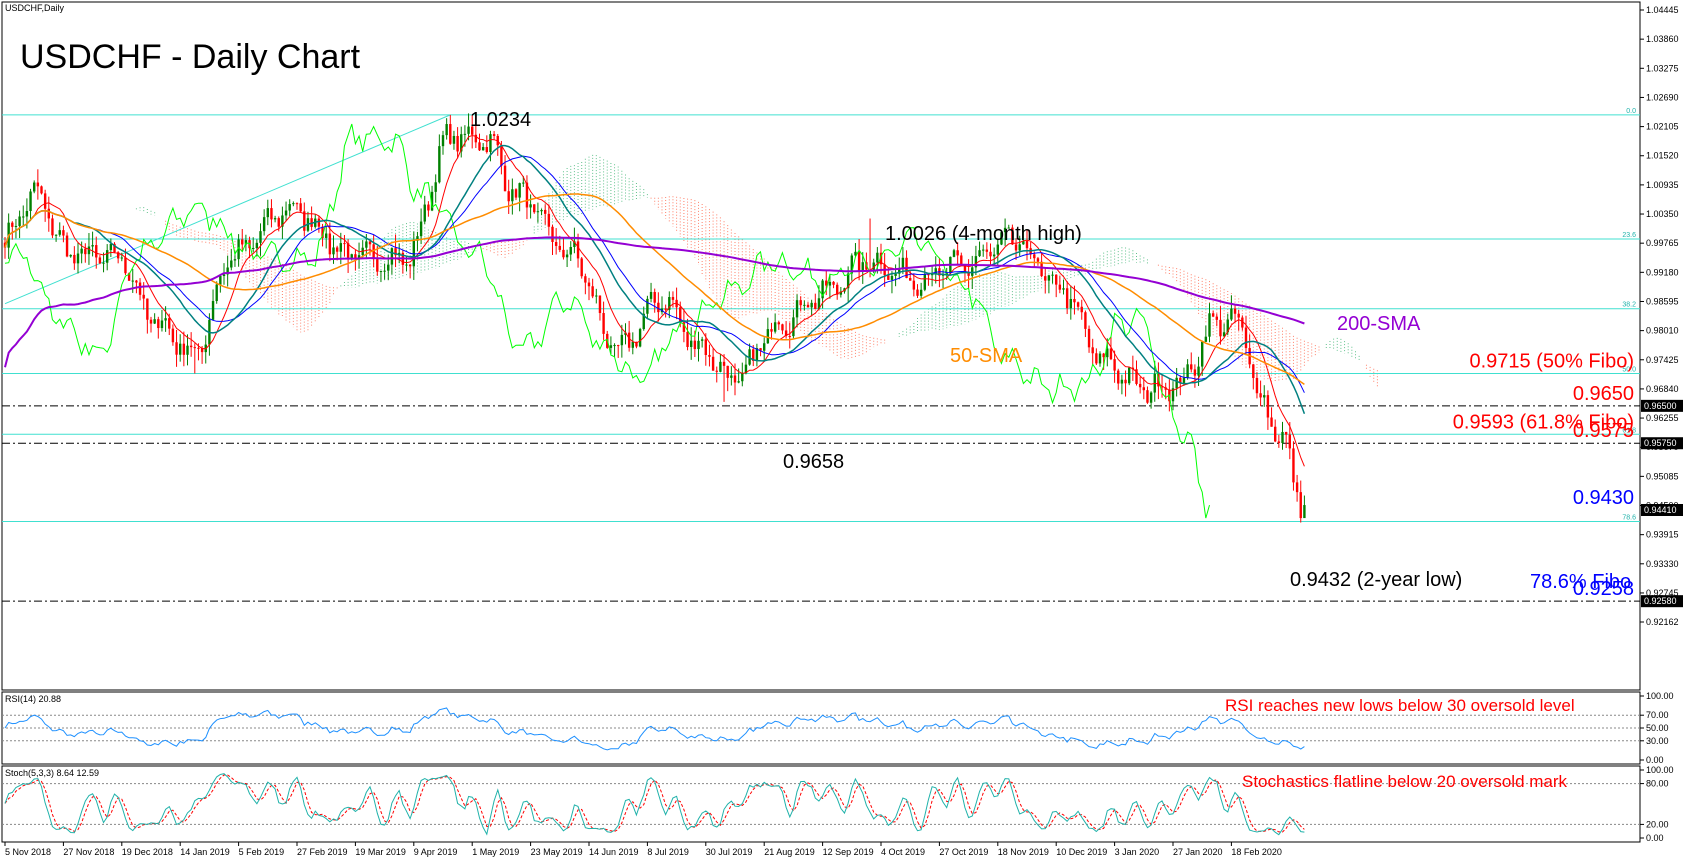 This screenshot has width=1685, height=860. I want to click on price-tick-label: 1.03275, so click(1662, 68).